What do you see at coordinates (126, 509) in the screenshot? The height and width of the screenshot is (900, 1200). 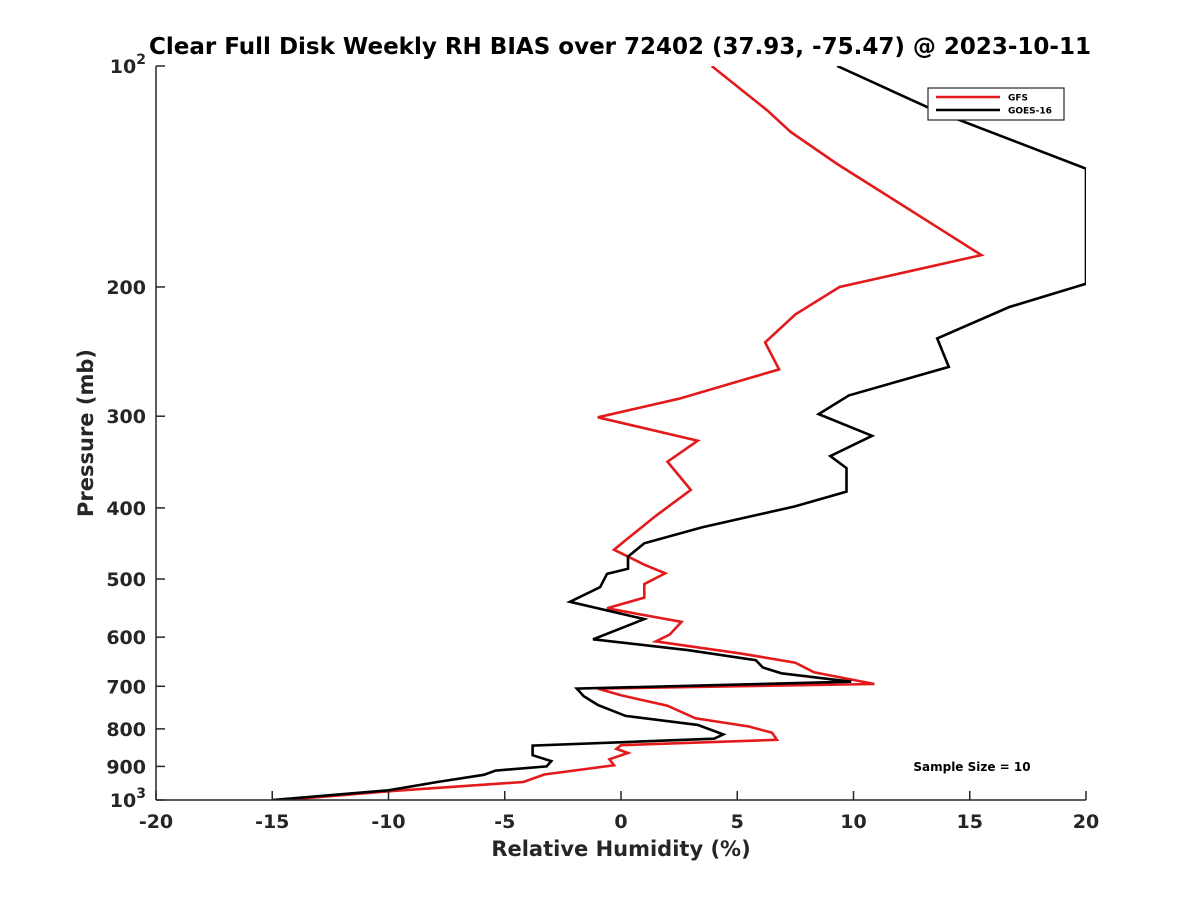 I see `y-tick-label: 400` at bounding box center [126, 509].